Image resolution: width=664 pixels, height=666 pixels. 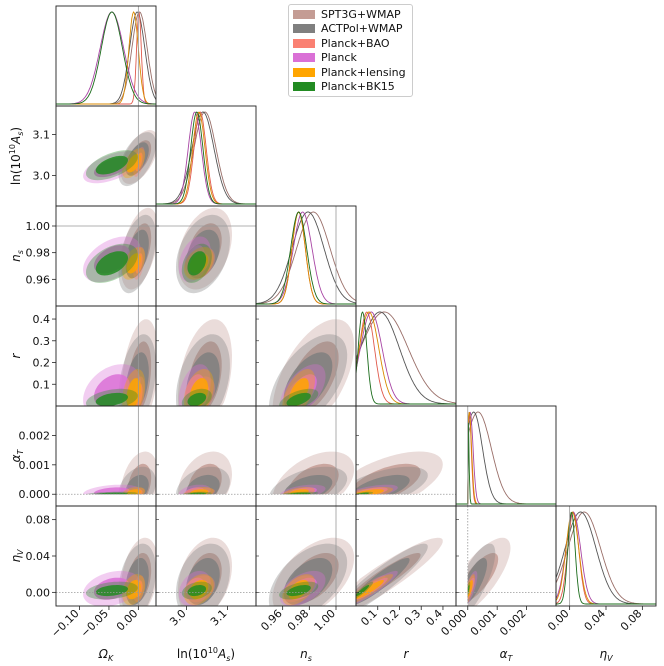 I want to click on y-axis-label-lnAs: ln(1010As), so click(x=16, y=156).